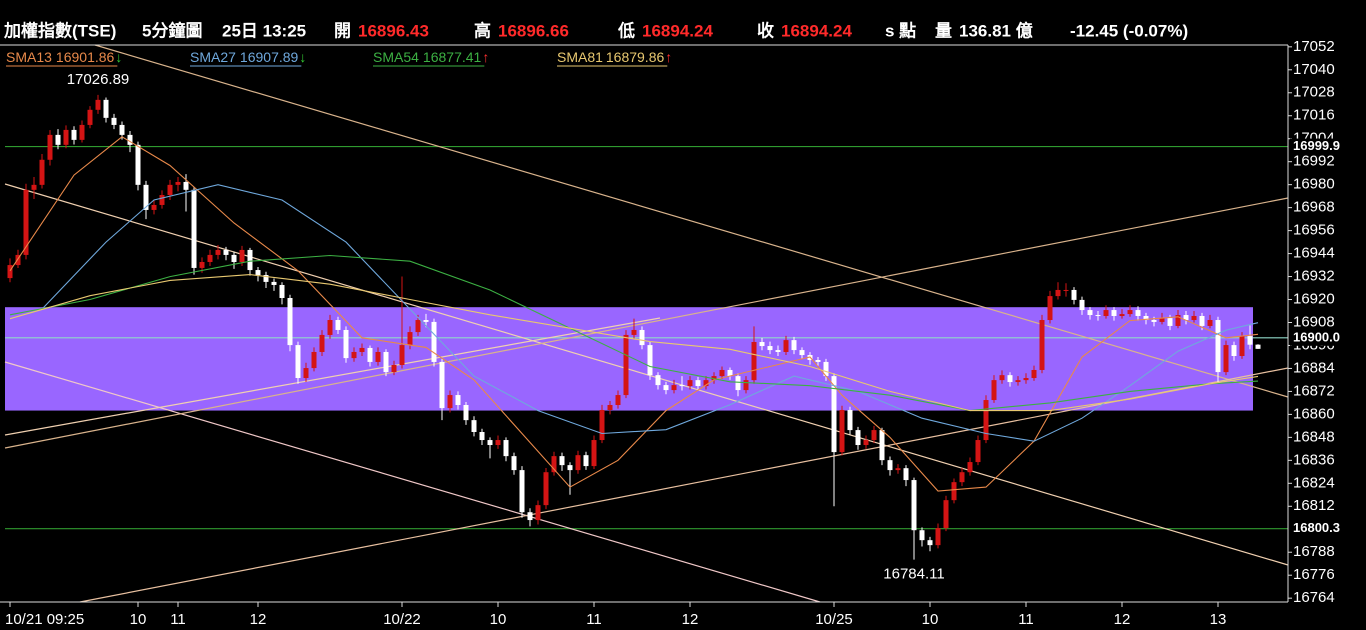 The image size is (1366, 630). What do you see at coordinates (668, 57) in the screenshot?
I see `legend-arrow: ↑` at bounding box center [668, 57].